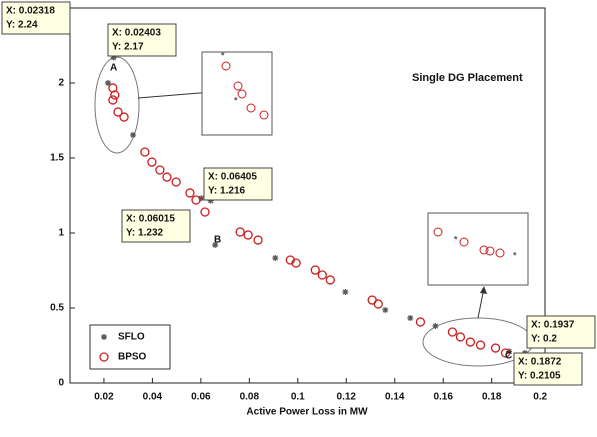  I want to click on legend: SFLO BPSO, so click(130, 347).